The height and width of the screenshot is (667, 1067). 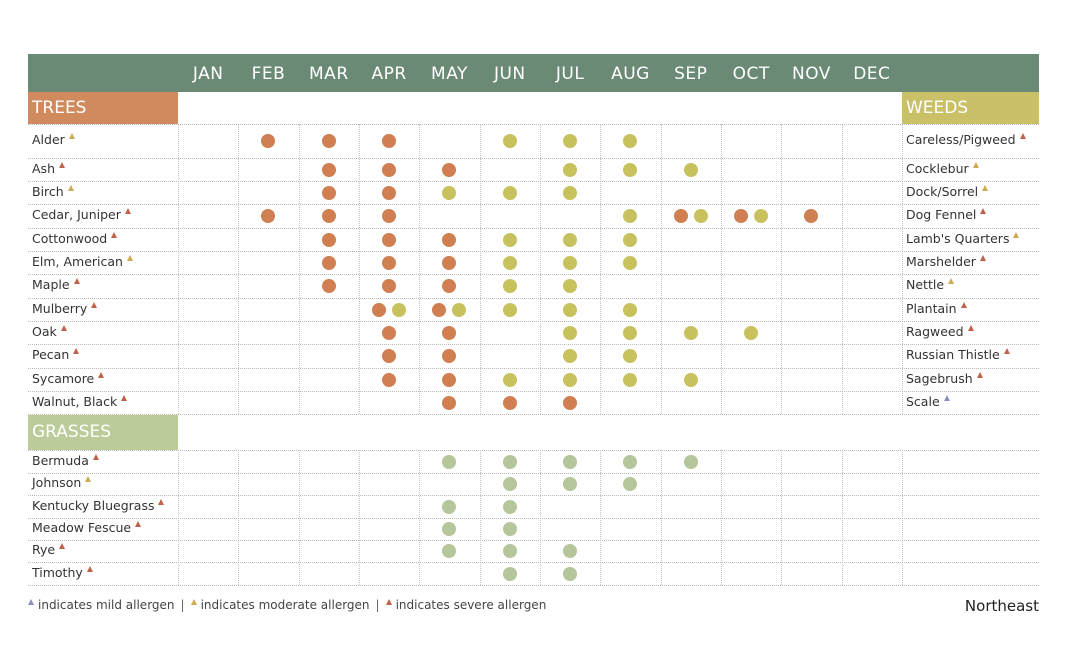 I want to click on weed-row-label: Sagebrush, so click(x=944, y=378).